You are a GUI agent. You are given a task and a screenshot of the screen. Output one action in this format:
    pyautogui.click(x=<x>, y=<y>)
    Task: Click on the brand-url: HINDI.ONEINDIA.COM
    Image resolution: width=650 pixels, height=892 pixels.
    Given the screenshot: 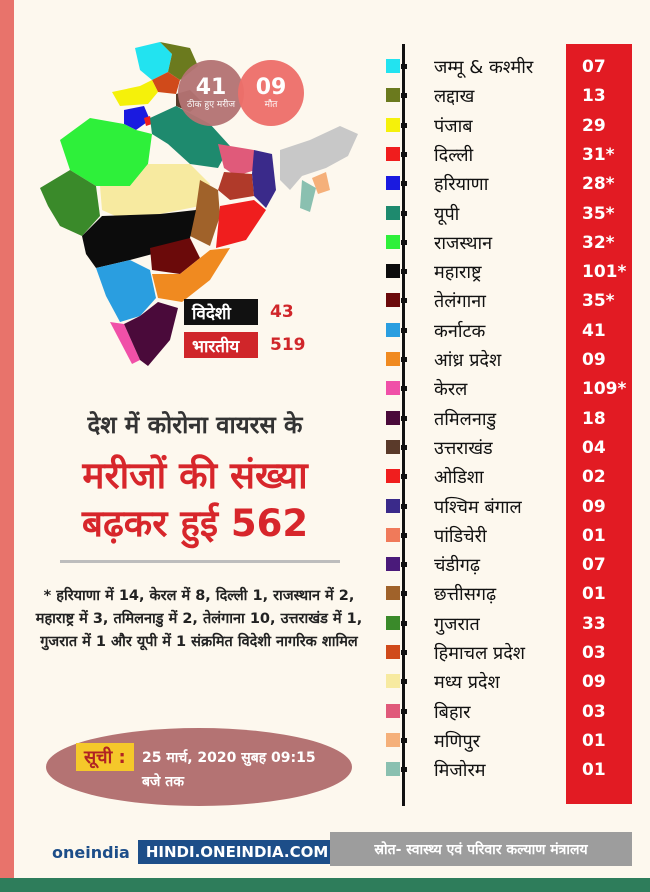 What is the action you would take?
    pyautogui.click(x=237, y=852)
    